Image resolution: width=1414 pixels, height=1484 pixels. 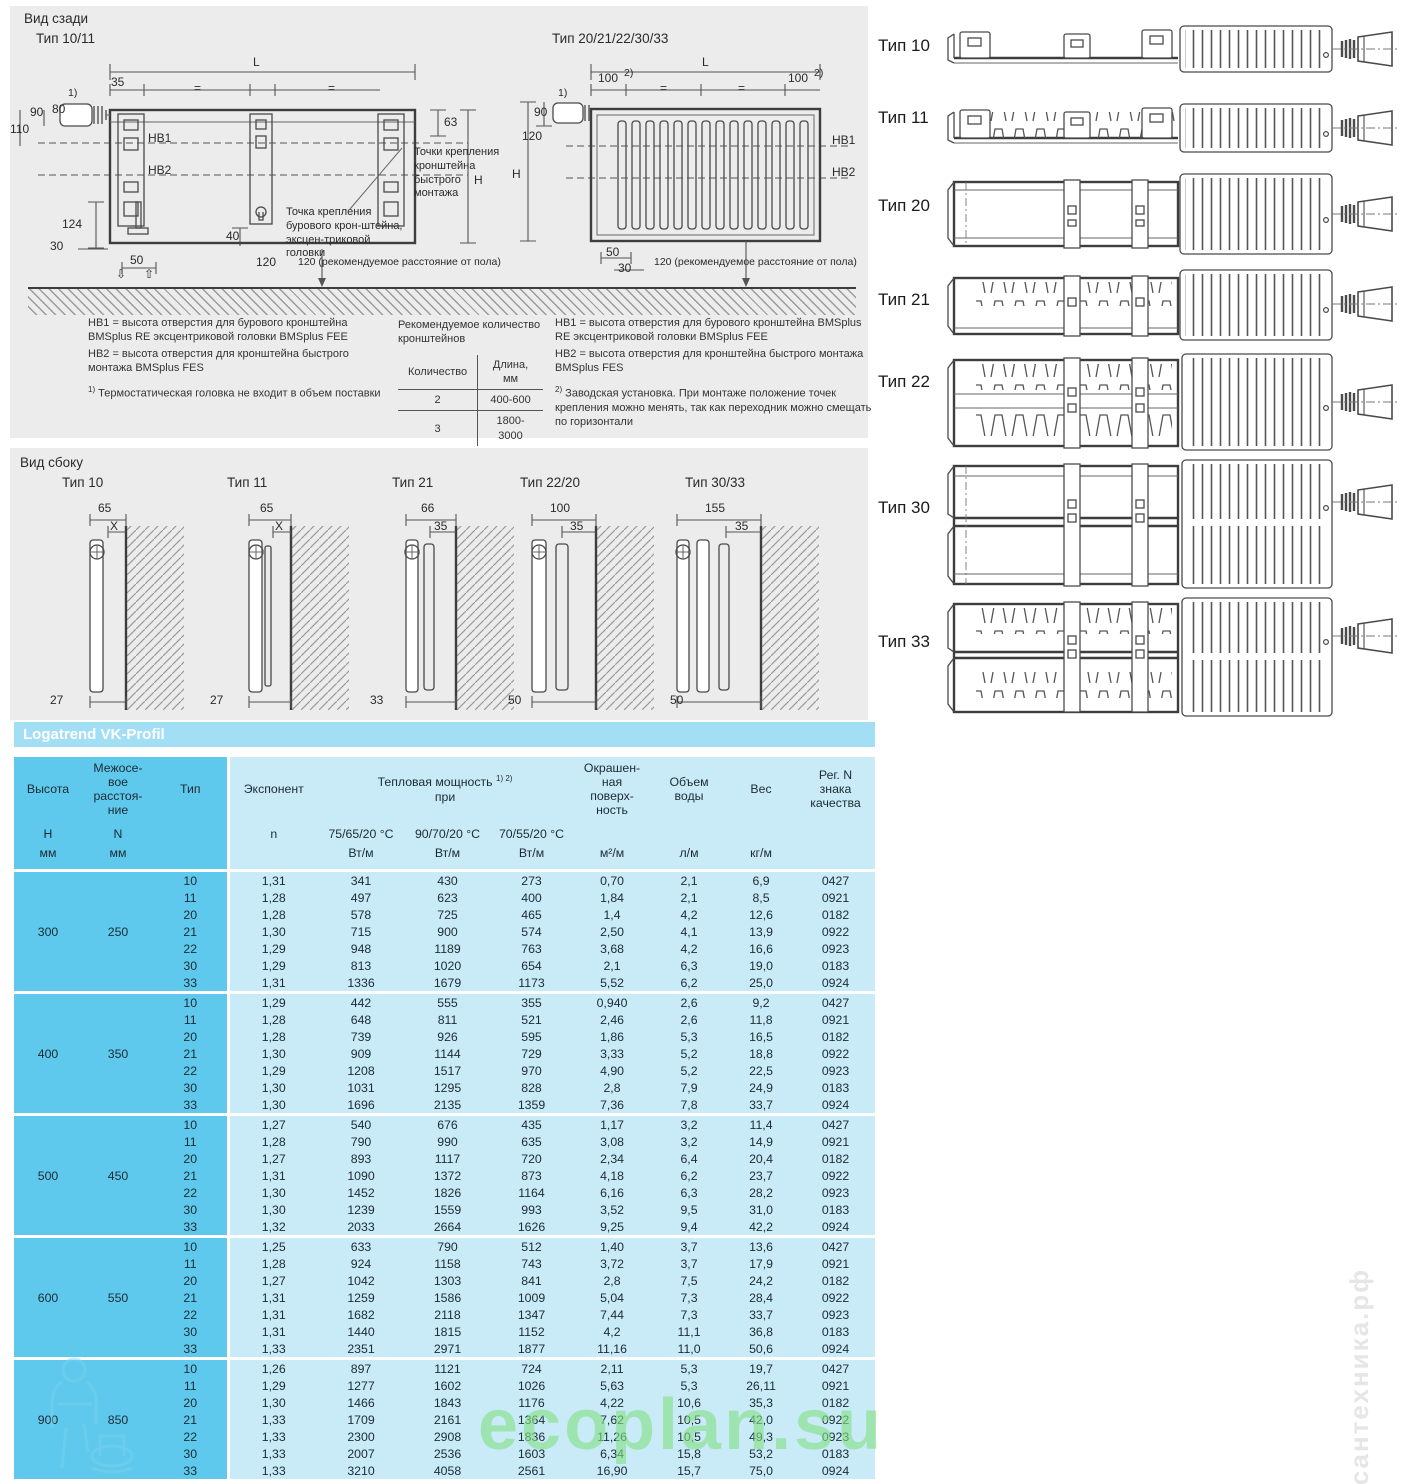 I want to click on table-cell: 763, so click(x=532, y=948).